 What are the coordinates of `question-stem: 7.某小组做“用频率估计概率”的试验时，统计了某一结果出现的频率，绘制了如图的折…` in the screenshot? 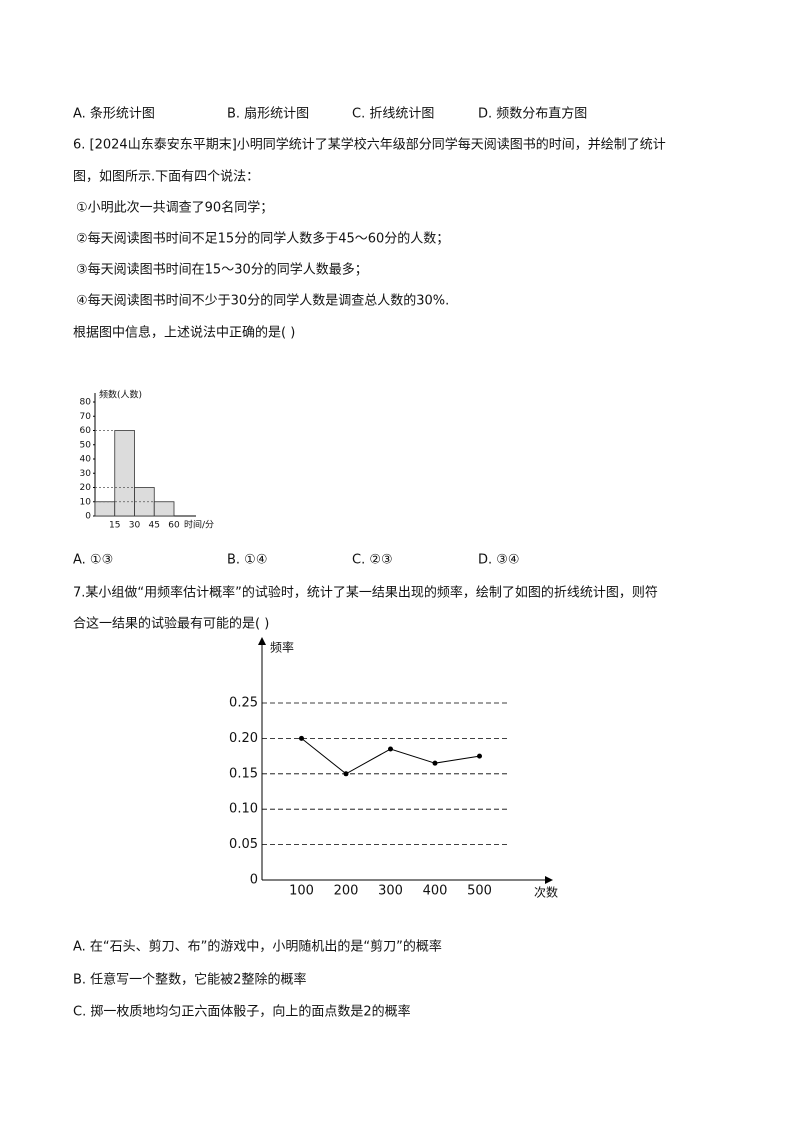 It's located at (365, 593).